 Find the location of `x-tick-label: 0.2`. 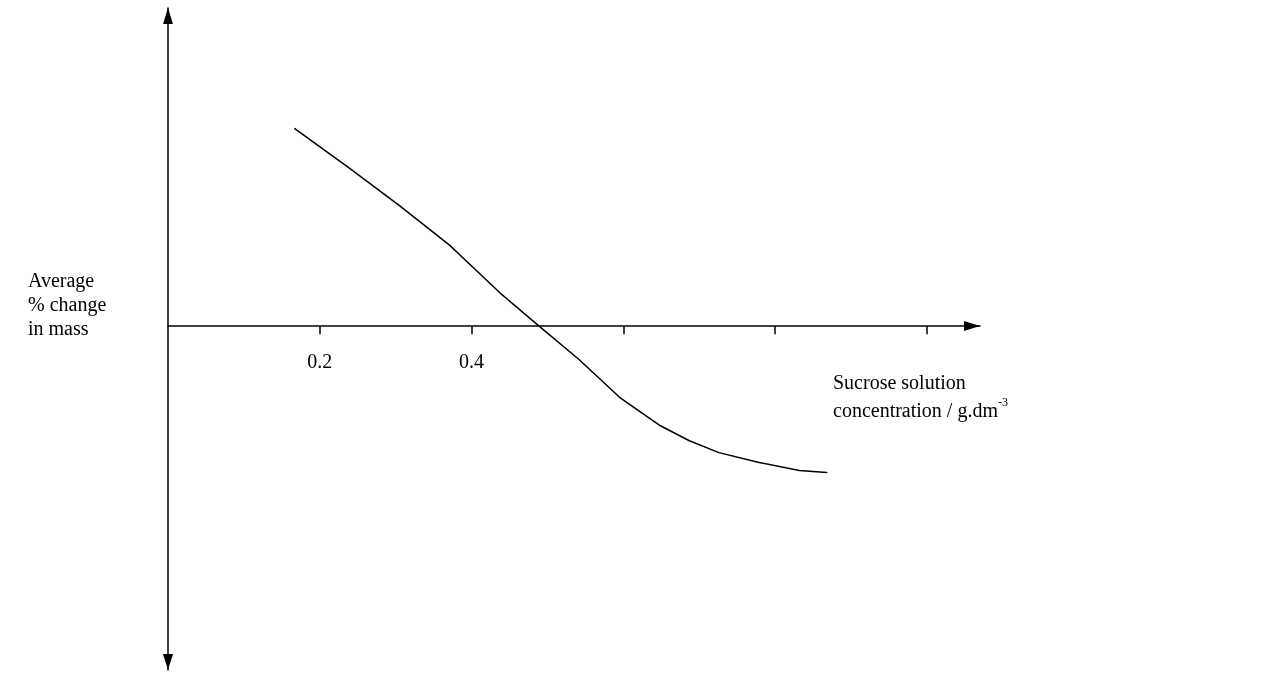

x-tick-label: 0.2 is located at coordinates (320, 362).